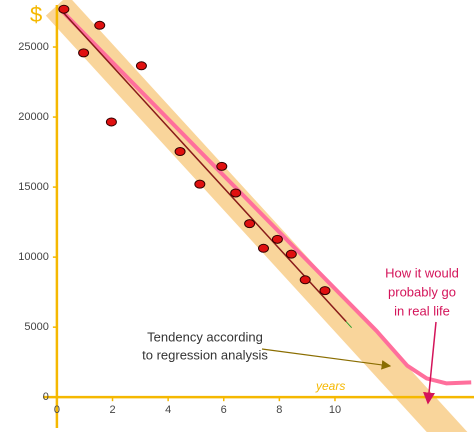 Image resolution: width=474 pixels, height=432 pixels. Describe the element at coordinates (36, 327) in the screenshot. I see `y-tick-label: 5000` at that location.